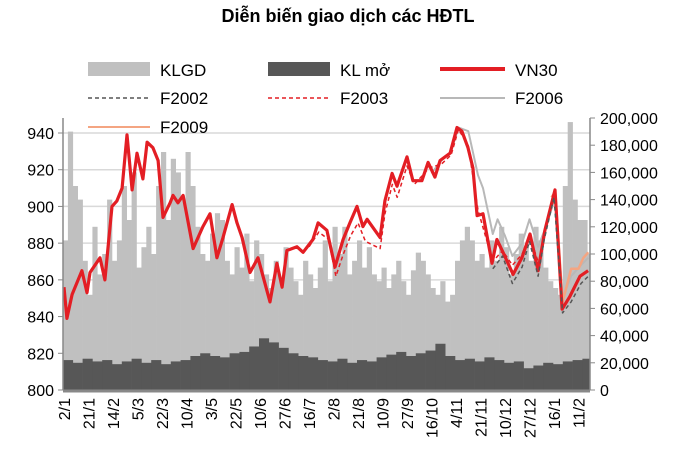 Image resolution: width=694 pixels, height=464 pixels. I want to click on legend-label-f2006: F2006, so click(539, 98).